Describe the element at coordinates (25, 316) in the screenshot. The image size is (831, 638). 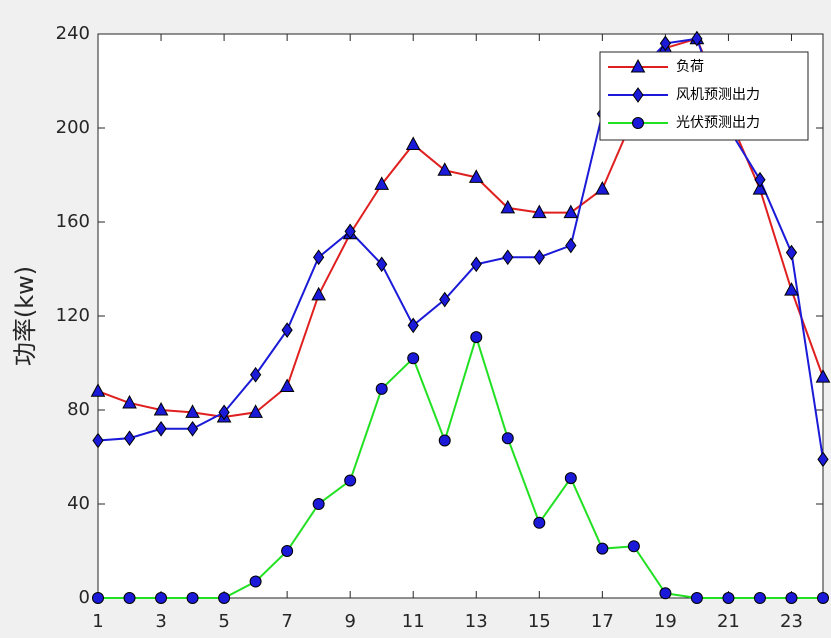
I see `y-axis-label: 功率(kw)` at that location.